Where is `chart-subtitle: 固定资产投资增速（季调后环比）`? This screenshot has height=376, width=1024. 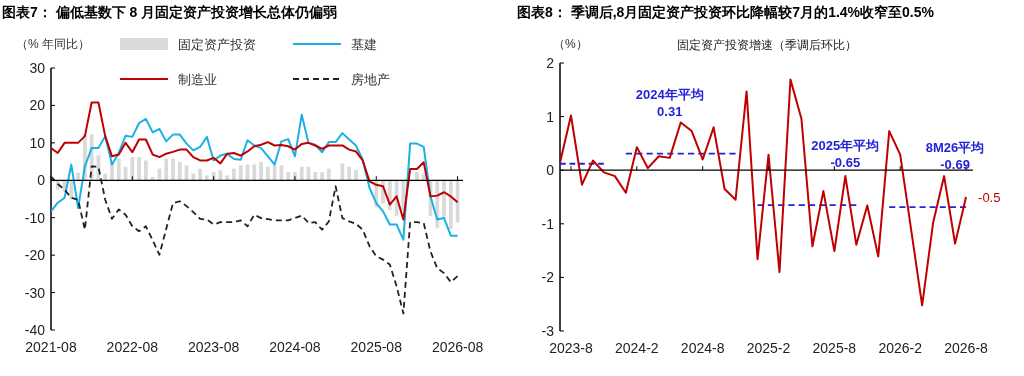 chart-subtitle: 固定资产投资增速（季调后环比） is located at coordinates (766, 45).